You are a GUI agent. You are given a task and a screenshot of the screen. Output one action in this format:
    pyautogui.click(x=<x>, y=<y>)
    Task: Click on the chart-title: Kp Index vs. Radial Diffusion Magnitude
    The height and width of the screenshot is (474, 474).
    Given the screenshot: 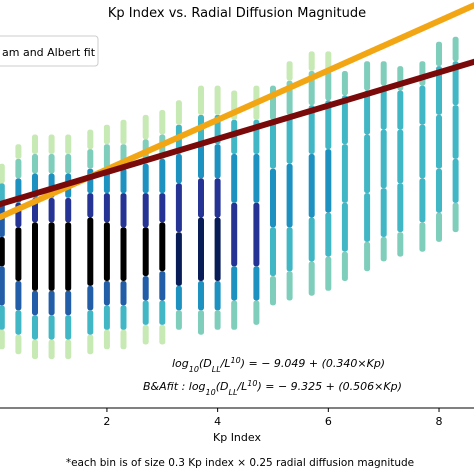 What is the action you would take?
    pyautogui.click(x=237, y=13)
    